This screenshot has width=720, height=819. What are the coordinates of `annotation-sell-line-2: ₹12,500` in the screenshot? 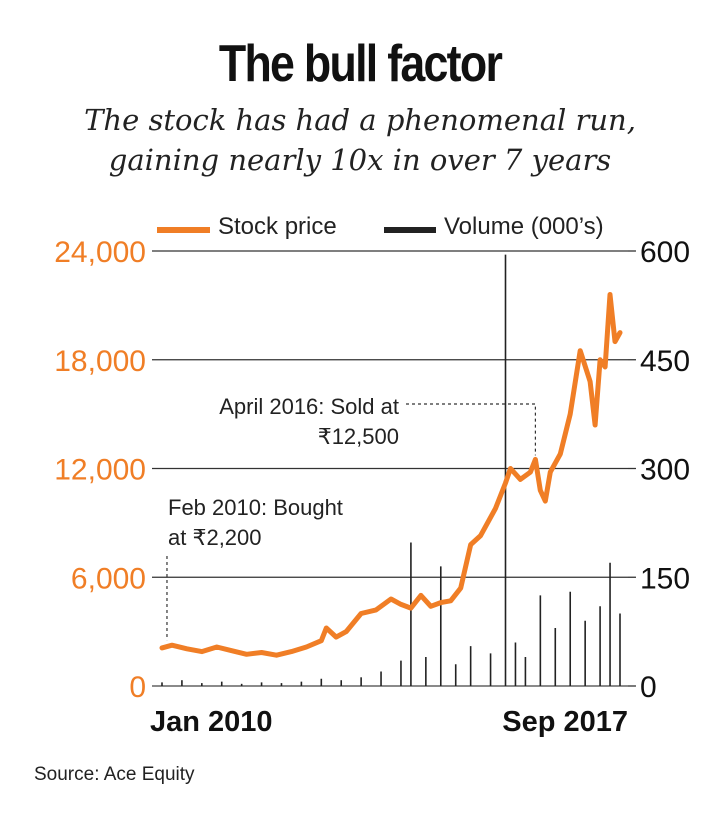 It's located at (358, 436).